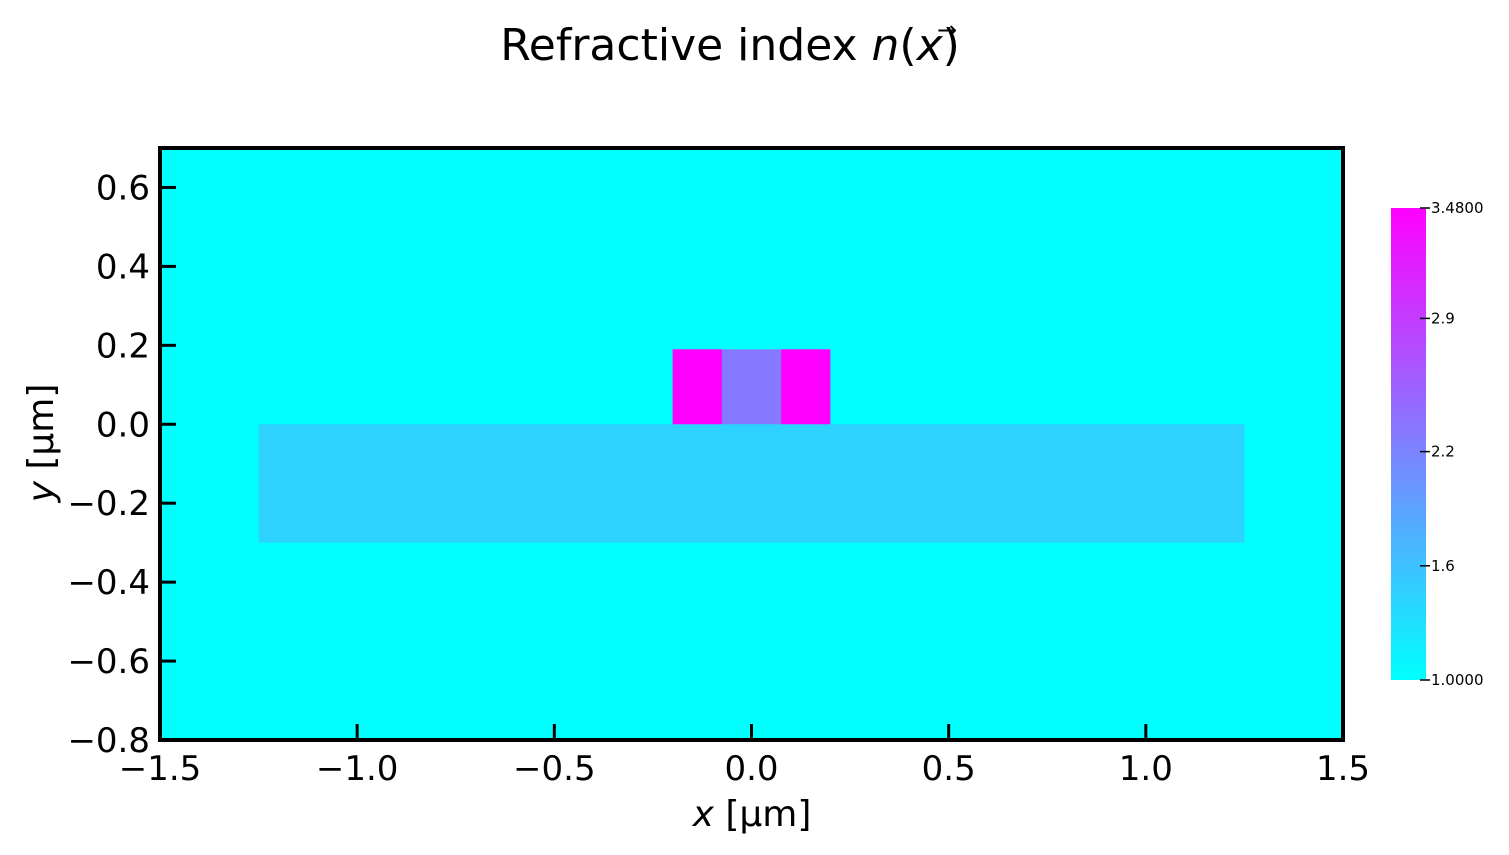 This screenshot has width=1509, height=855. What do you see at coordinates (697, 387) in the screenshot?
I see `region-ridge-left` at bounding box center [697, 387].